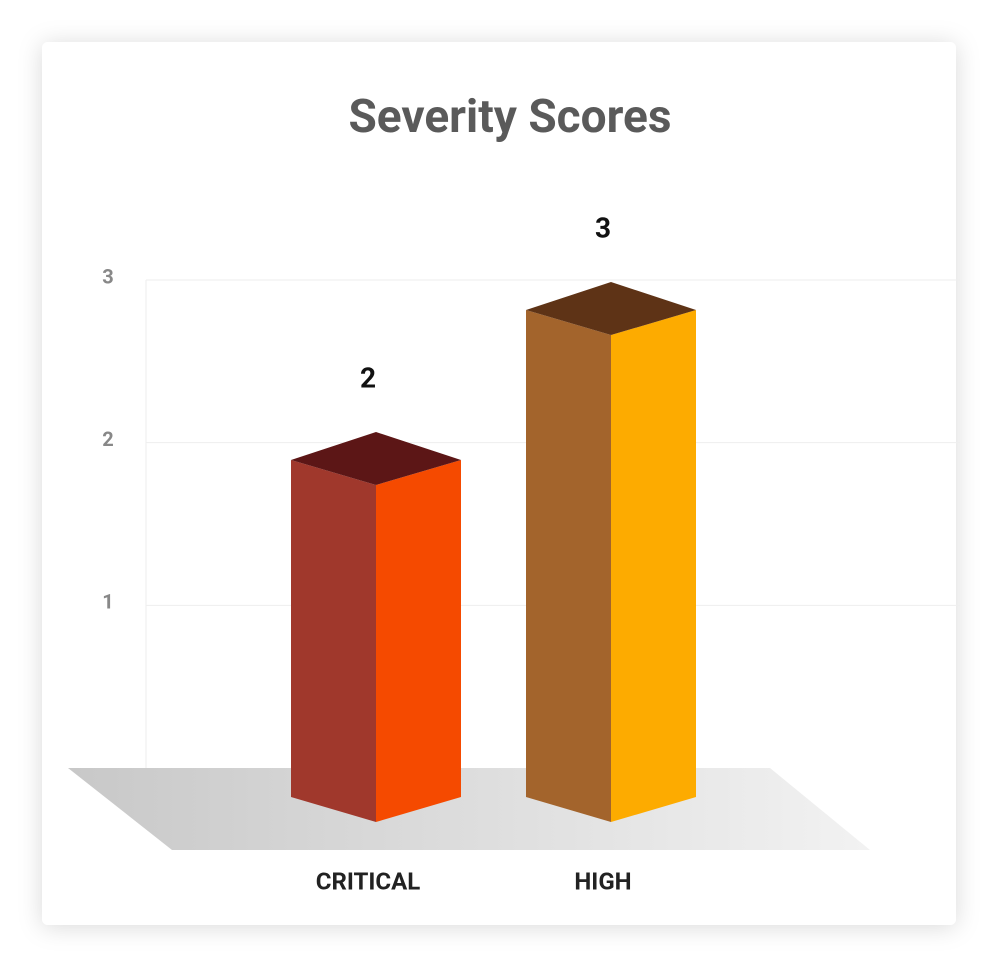  What do you see at coordinates (368, 377) in the screenshot?
I see `value-label: 2` at bounding box center [368, 377].